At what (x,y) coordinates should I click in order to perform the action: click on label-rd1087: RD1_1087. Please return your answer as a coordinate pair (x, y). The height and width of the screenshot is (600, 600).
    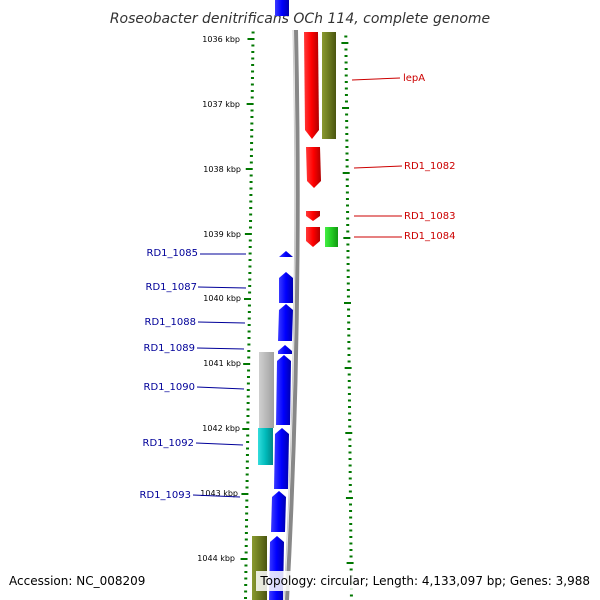
    Looking at the image, I should click on (171, 287).